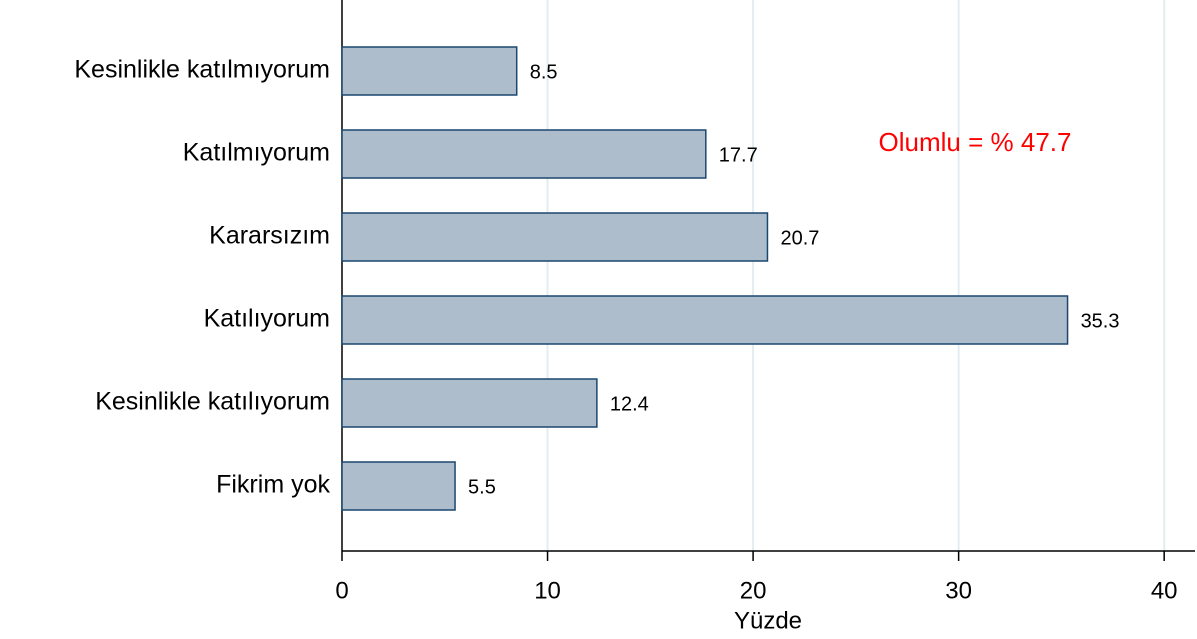  Describe the element at coordinates (273, 485) in the screenshot. I see `y-tick-label: Fikrim yok` at that location.